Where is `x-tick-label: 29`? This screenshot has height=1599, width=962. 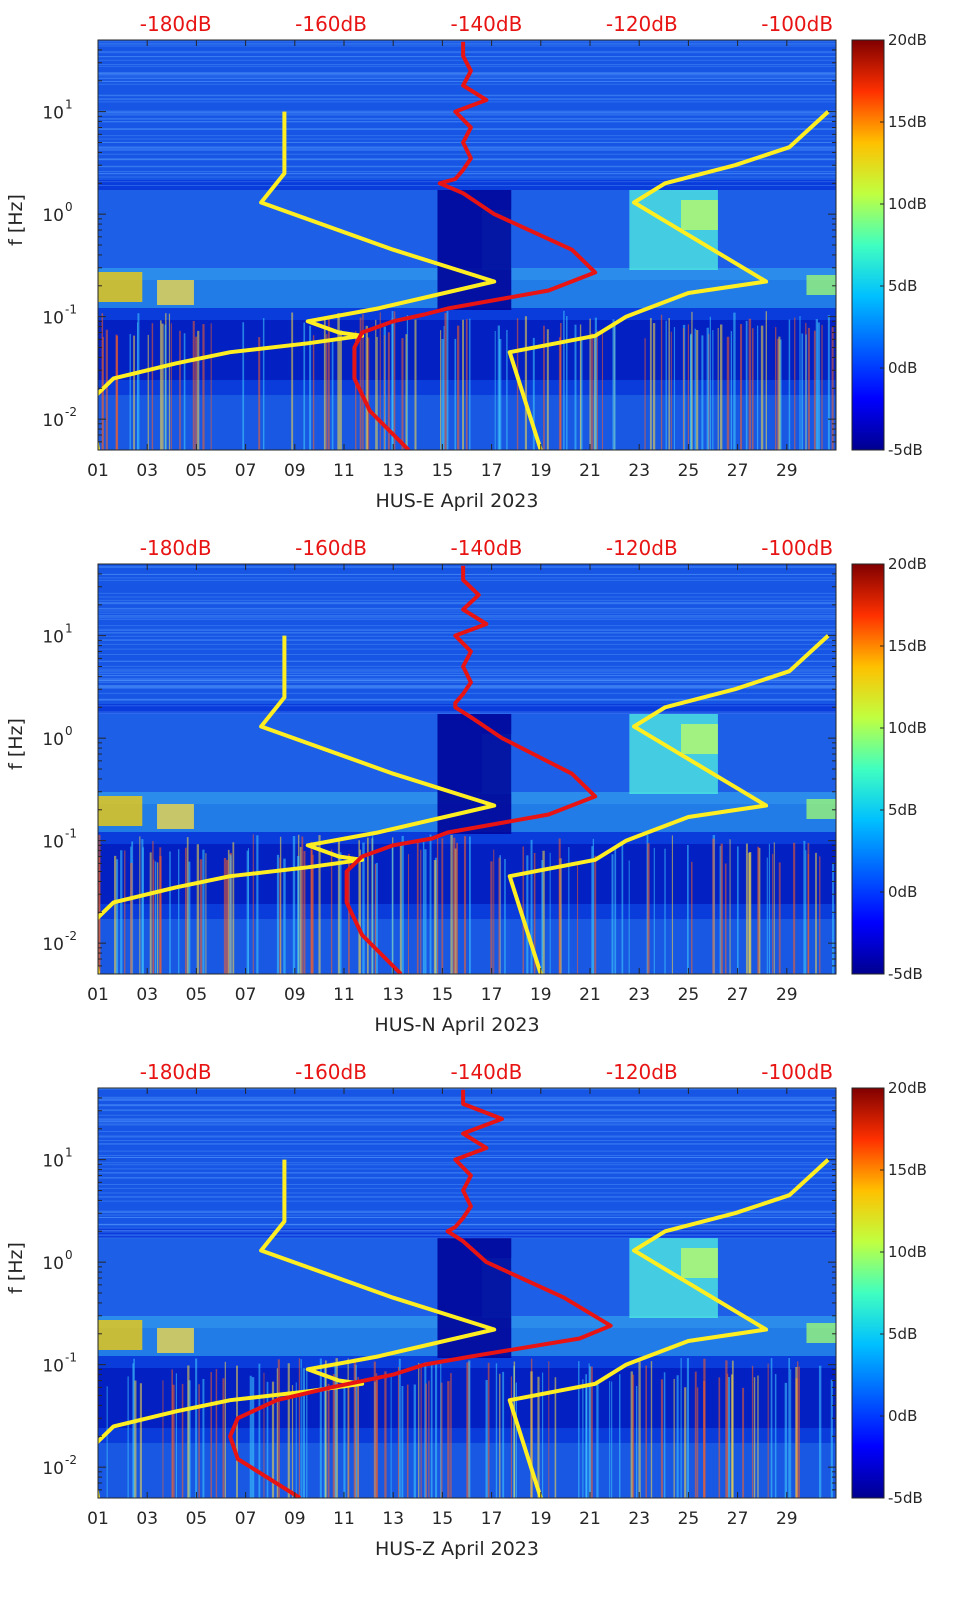 x-tick-label: 29 is located at coordinates (787, 995).